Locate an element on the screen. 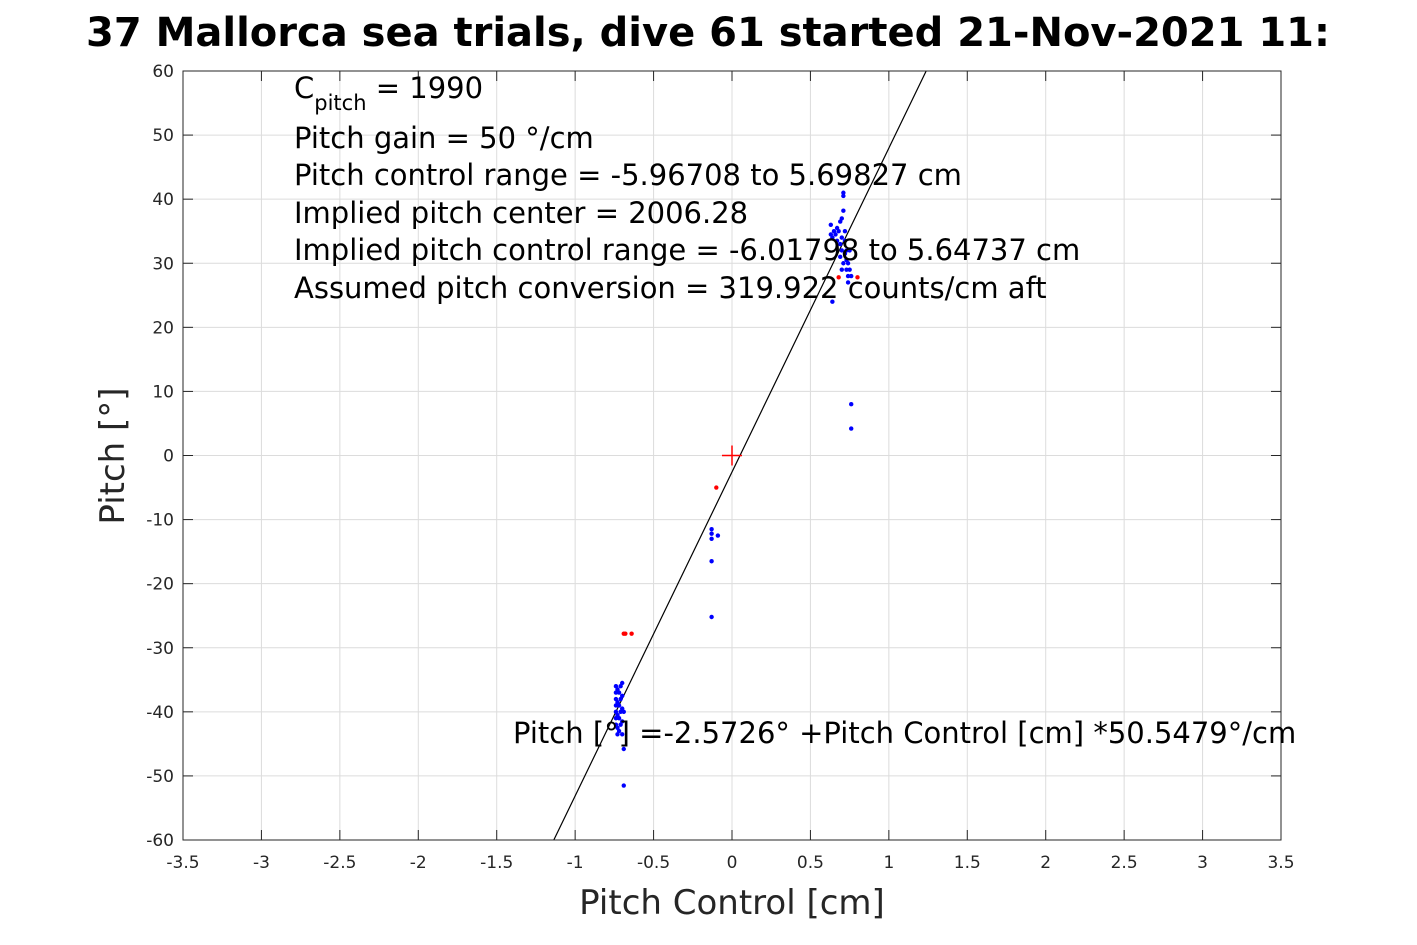  x-axis-label: Pitch Control [cm] is located at coordinates (732, 903).